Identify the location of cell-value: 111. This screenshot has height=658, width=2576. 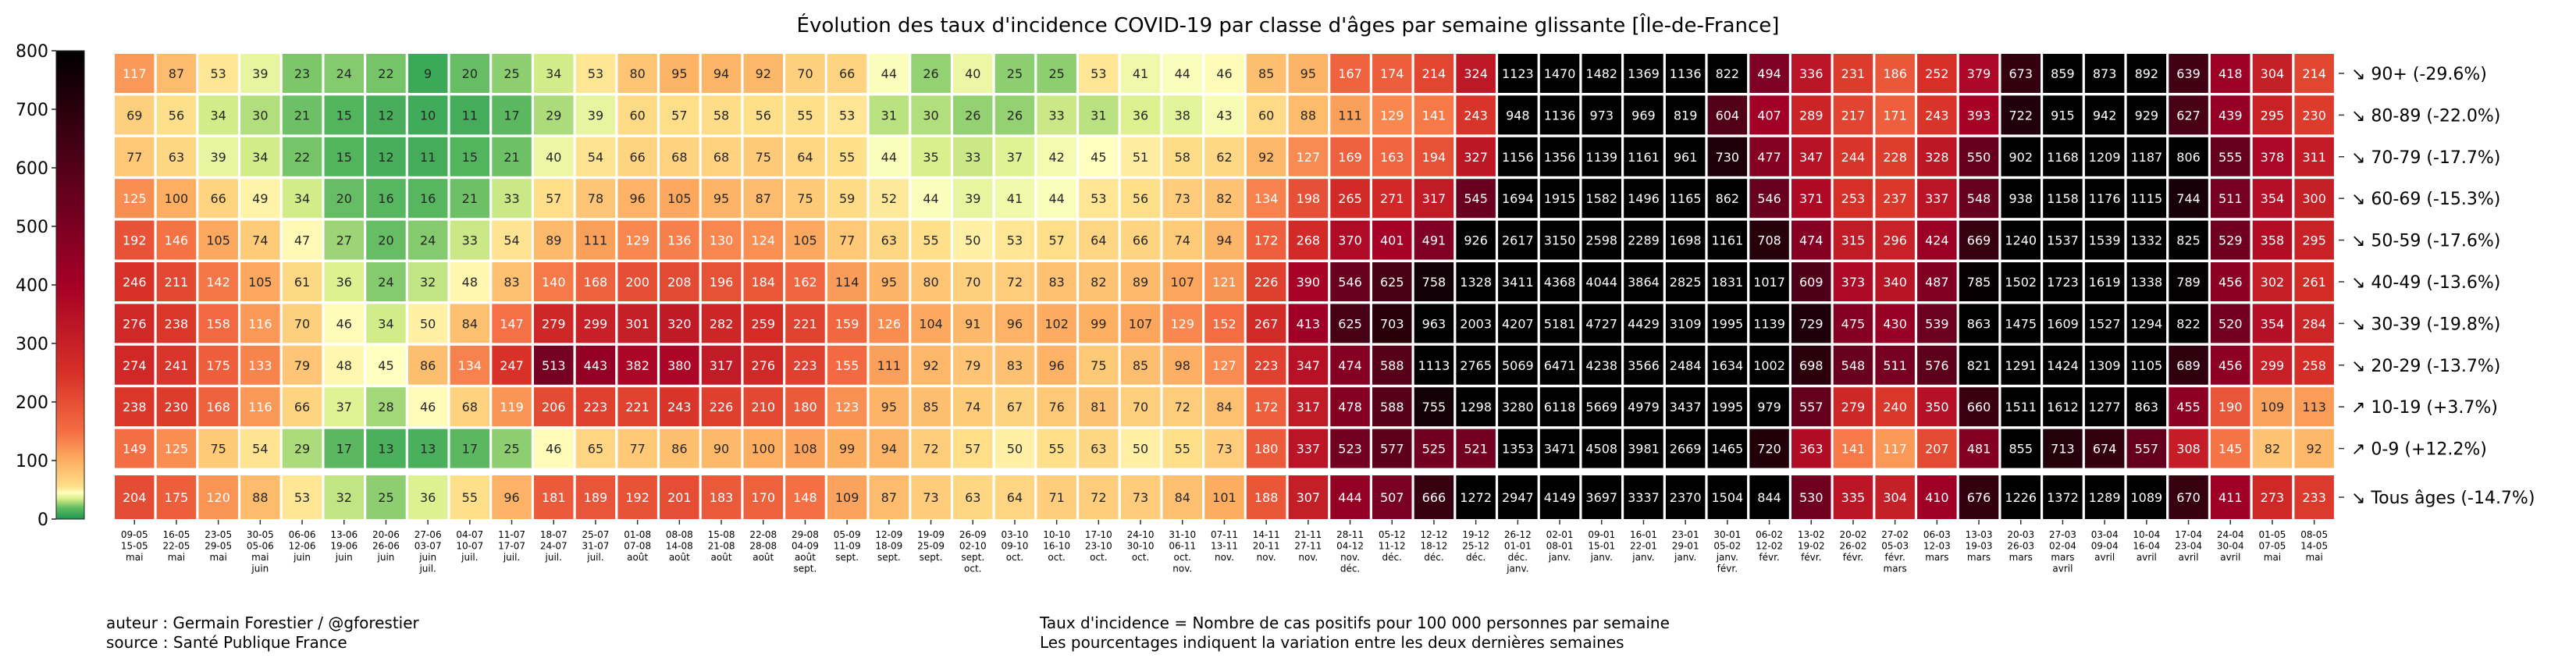
(1350, 115).